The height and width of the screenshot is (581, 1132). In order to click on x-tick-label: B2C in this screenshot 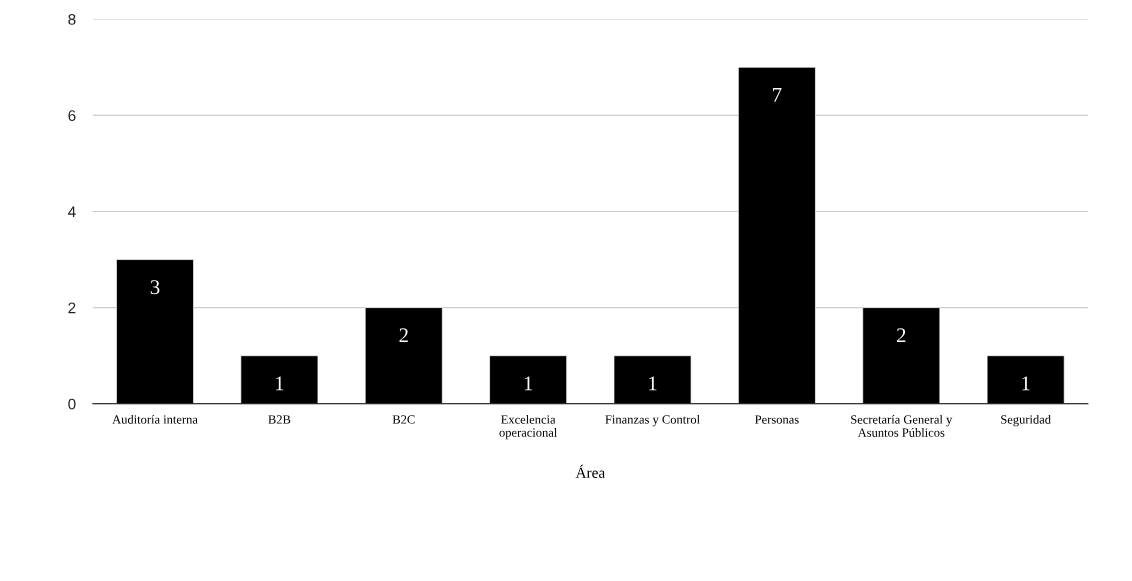, I will do `click(403, 419)`.